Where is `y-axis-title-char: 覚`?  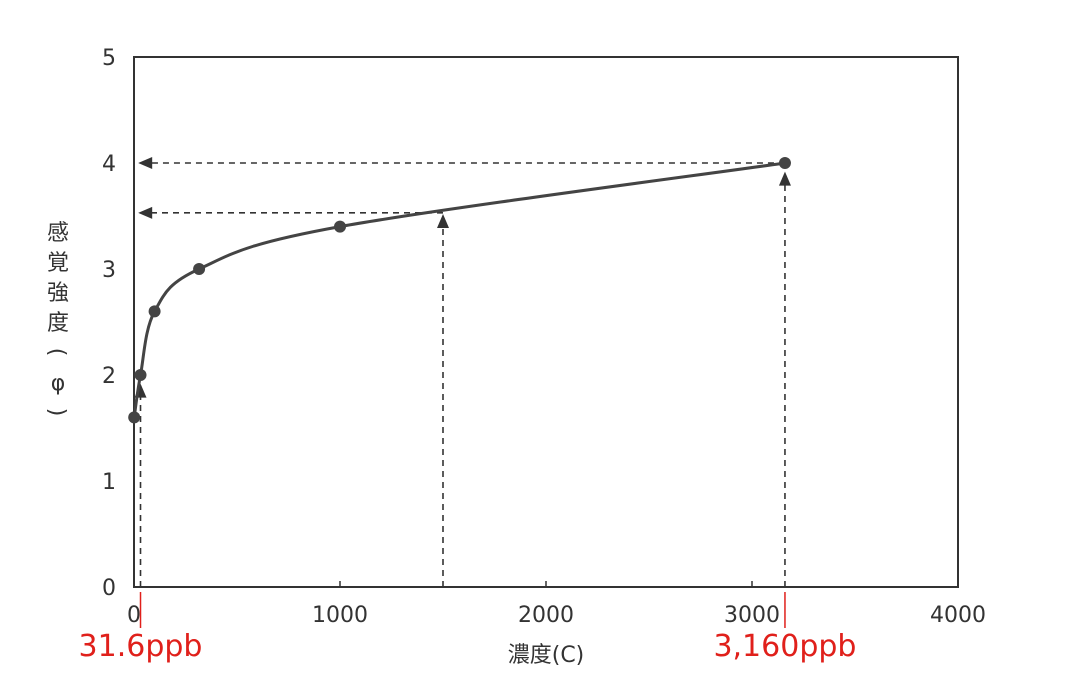 y-axis-title-char: 覚 is located at coordinates (58, 263).